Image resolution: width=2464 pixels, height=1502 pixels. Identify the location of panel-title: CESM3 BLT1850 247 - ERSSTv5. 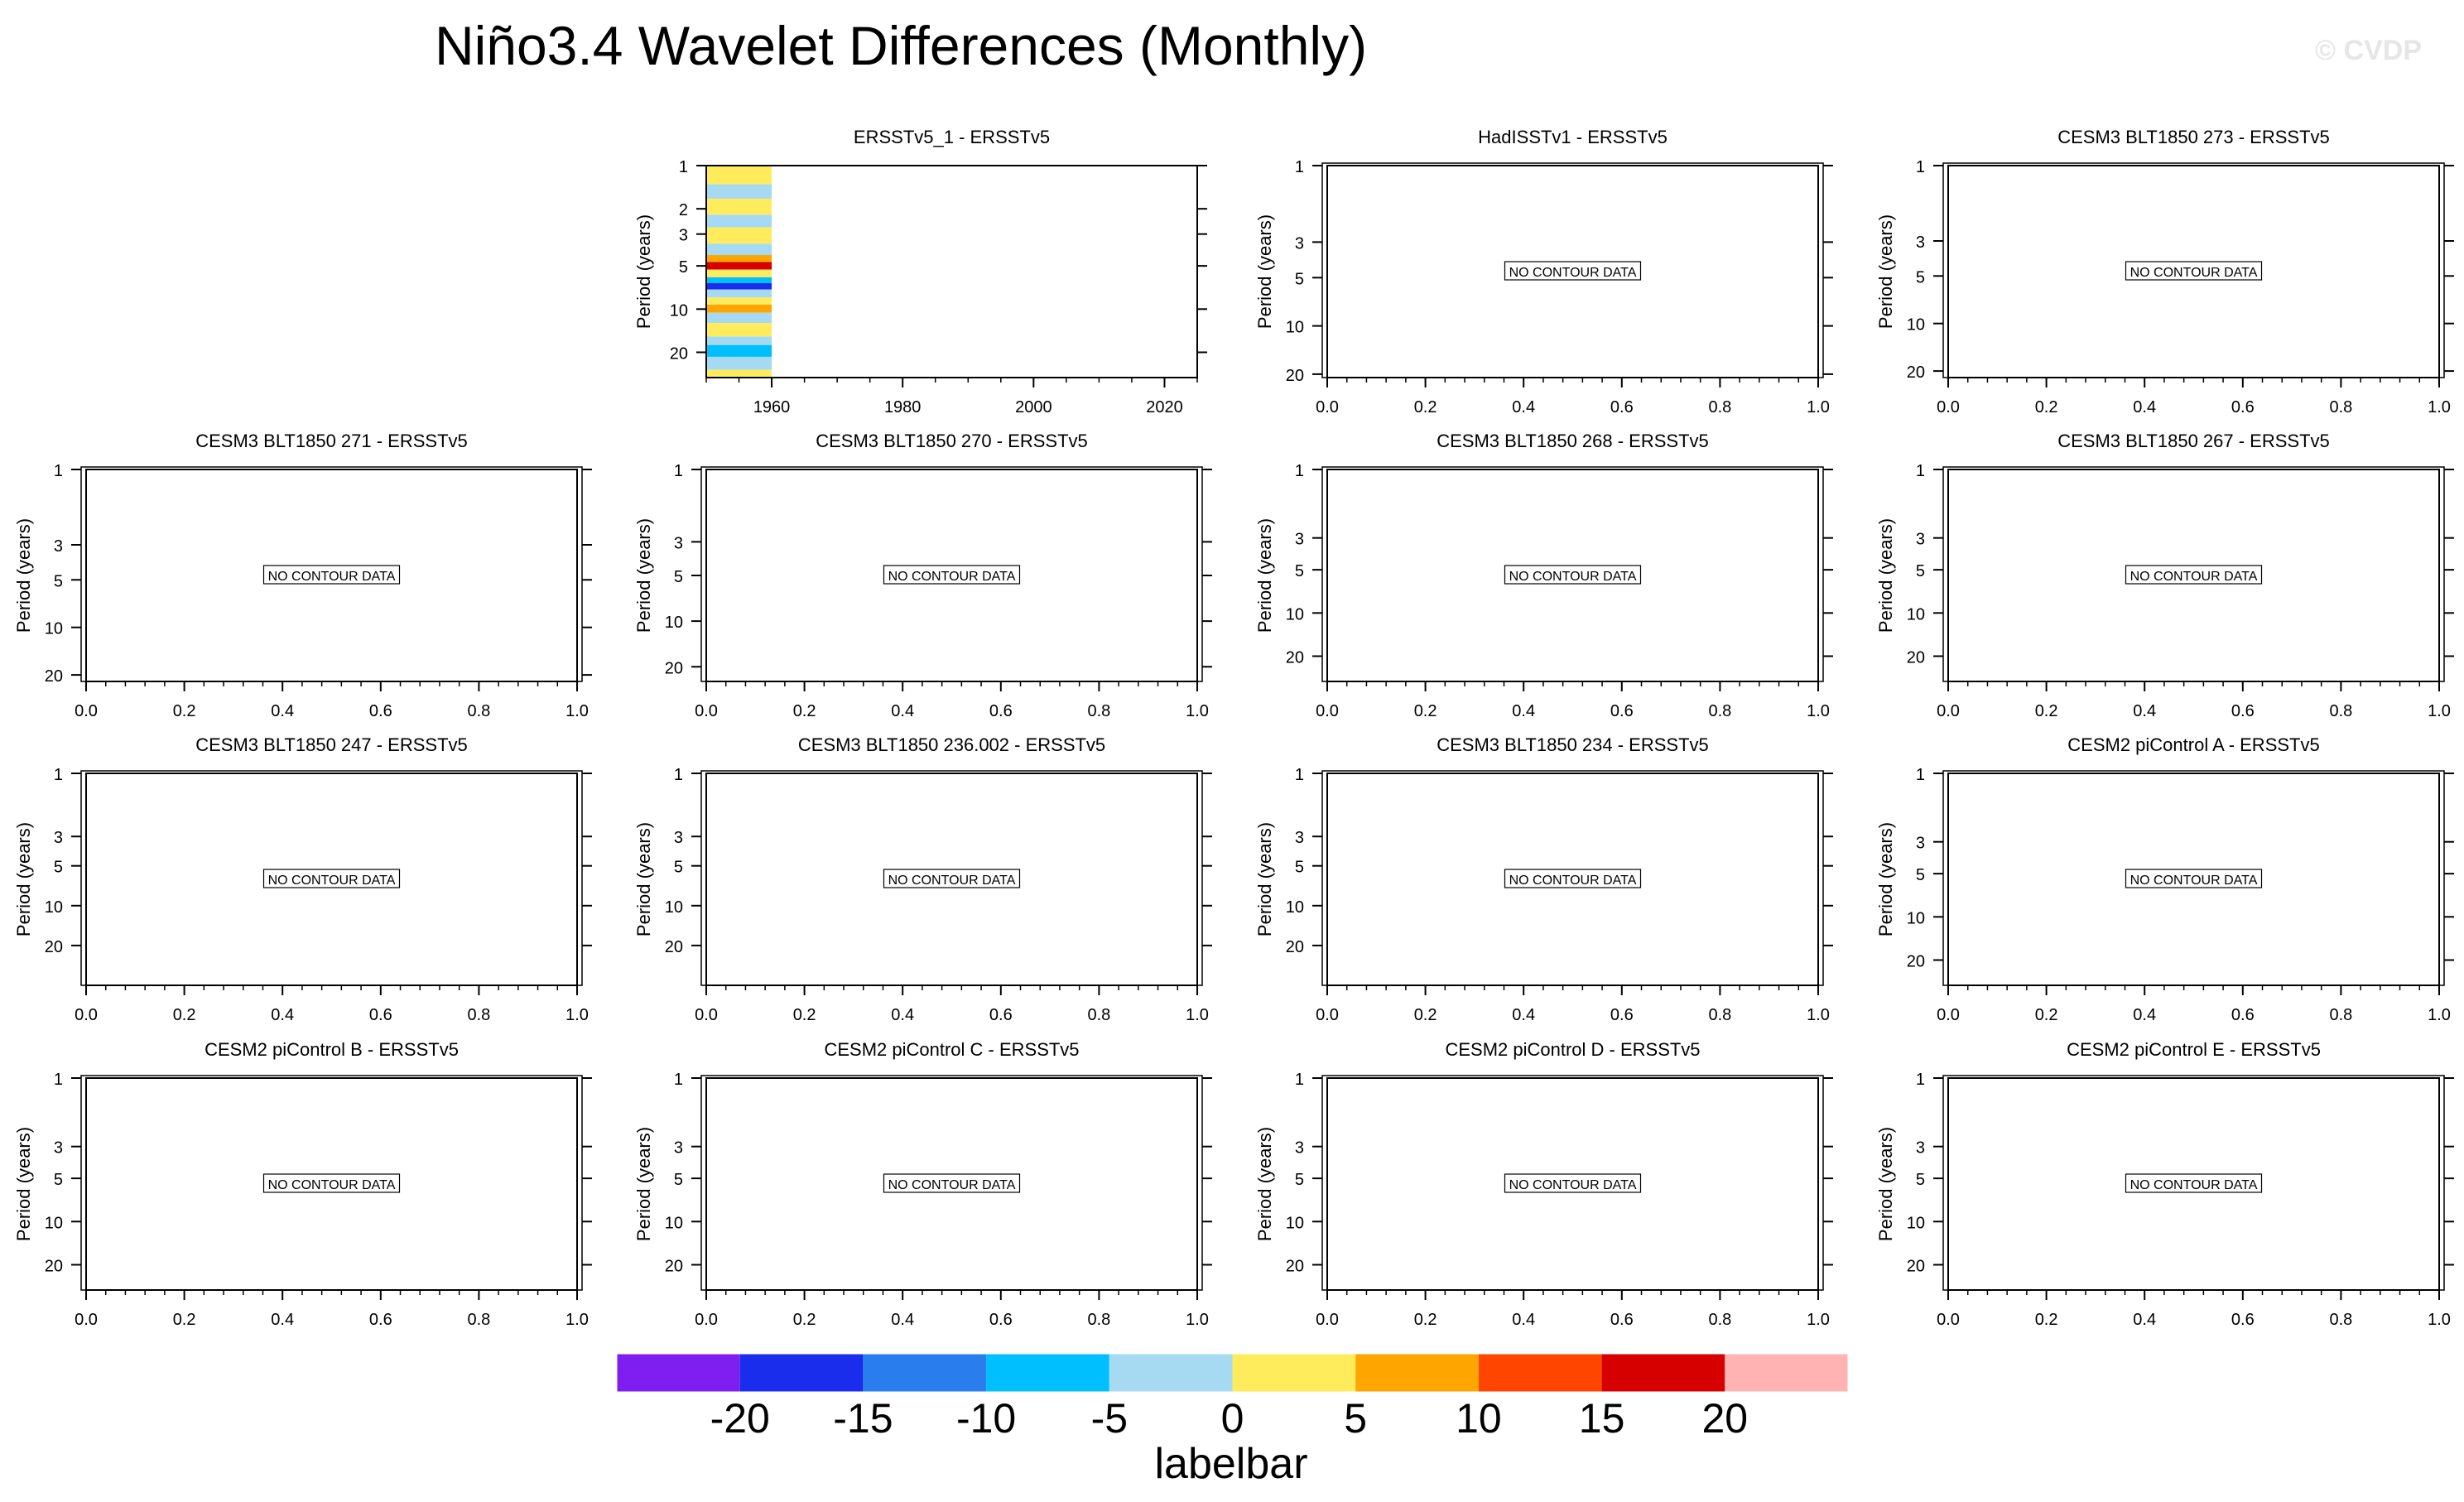
(331, 744).